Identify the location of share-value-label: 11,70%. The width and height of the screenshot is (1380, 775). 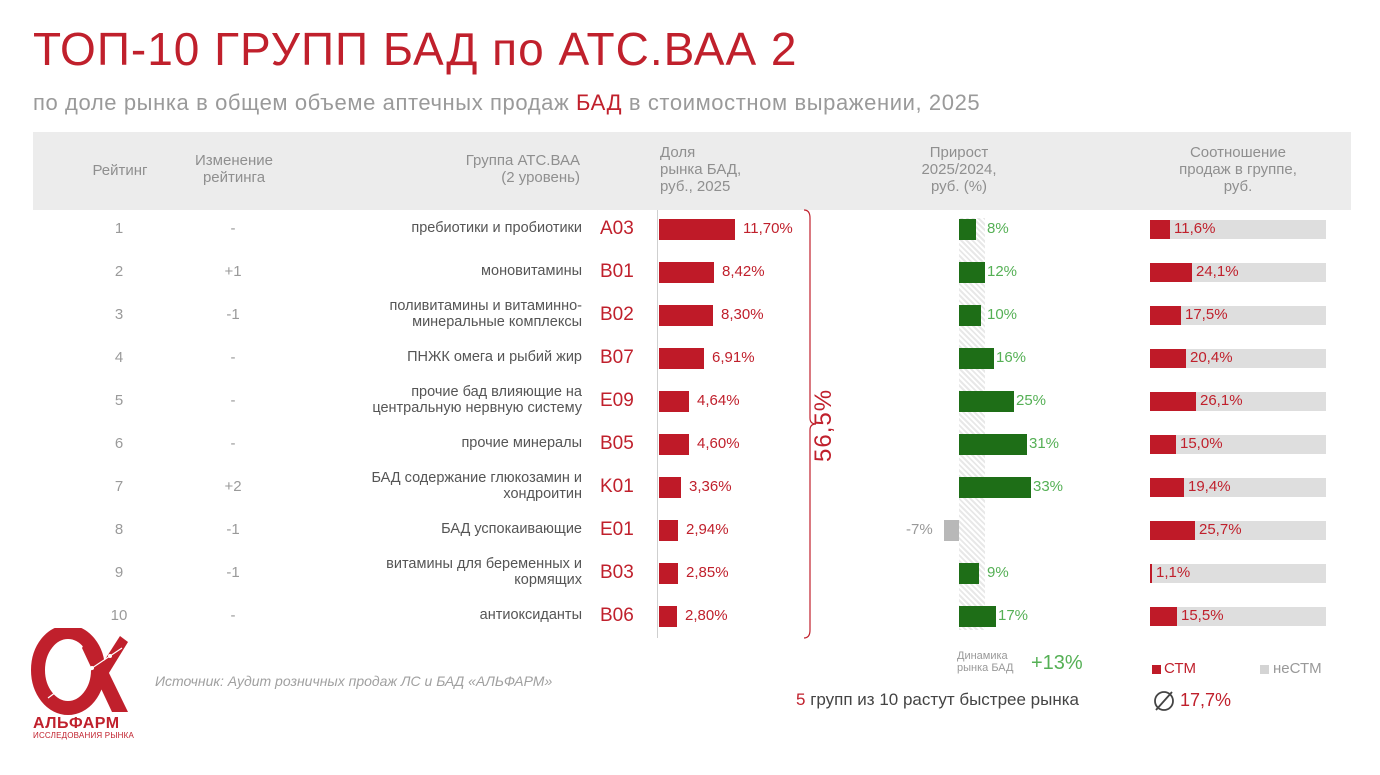
(768, 228).